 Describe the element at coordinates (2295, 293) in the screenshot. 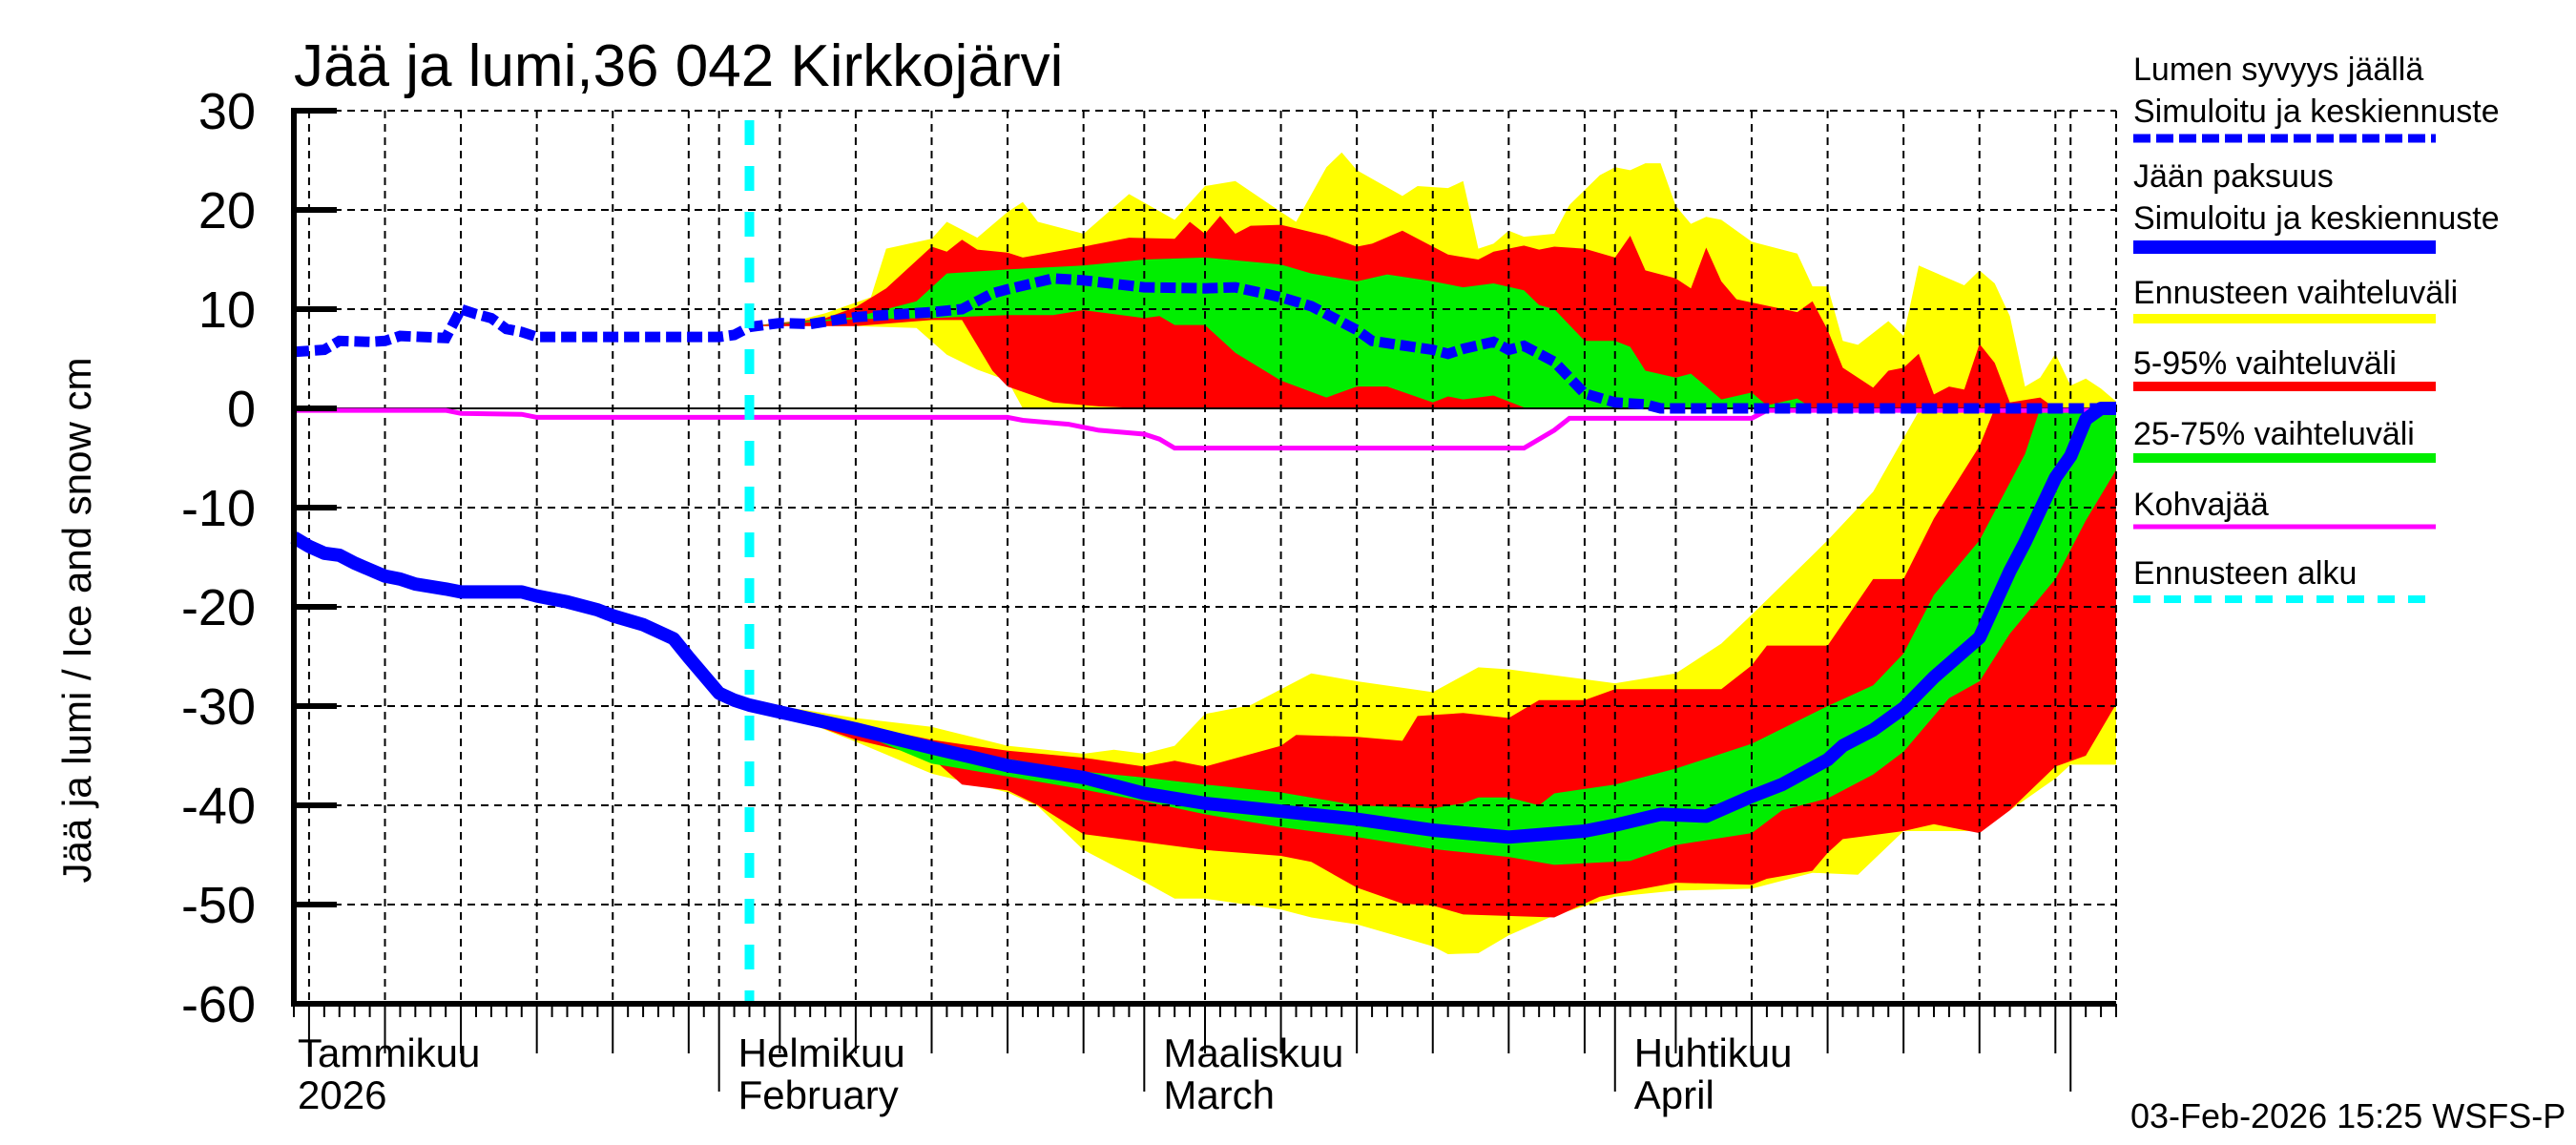

I see `legend-label: Ennusteen vaihteluväli` at that location.